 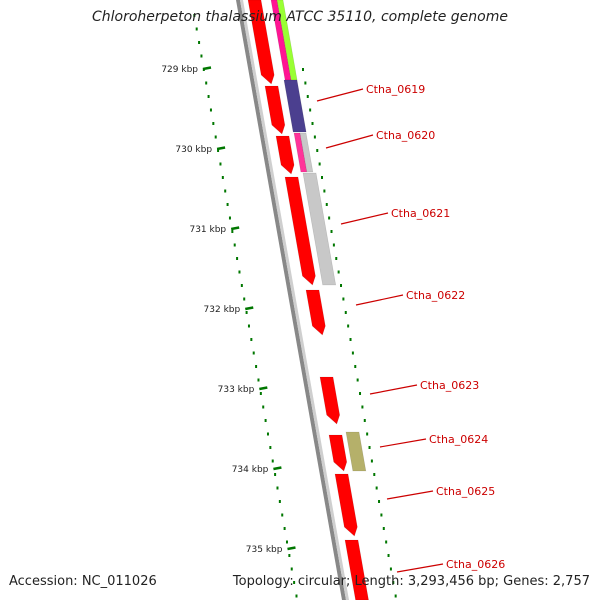 I want to click on kbp-tick-label: 734 kbp, so click(x=250, y=470).